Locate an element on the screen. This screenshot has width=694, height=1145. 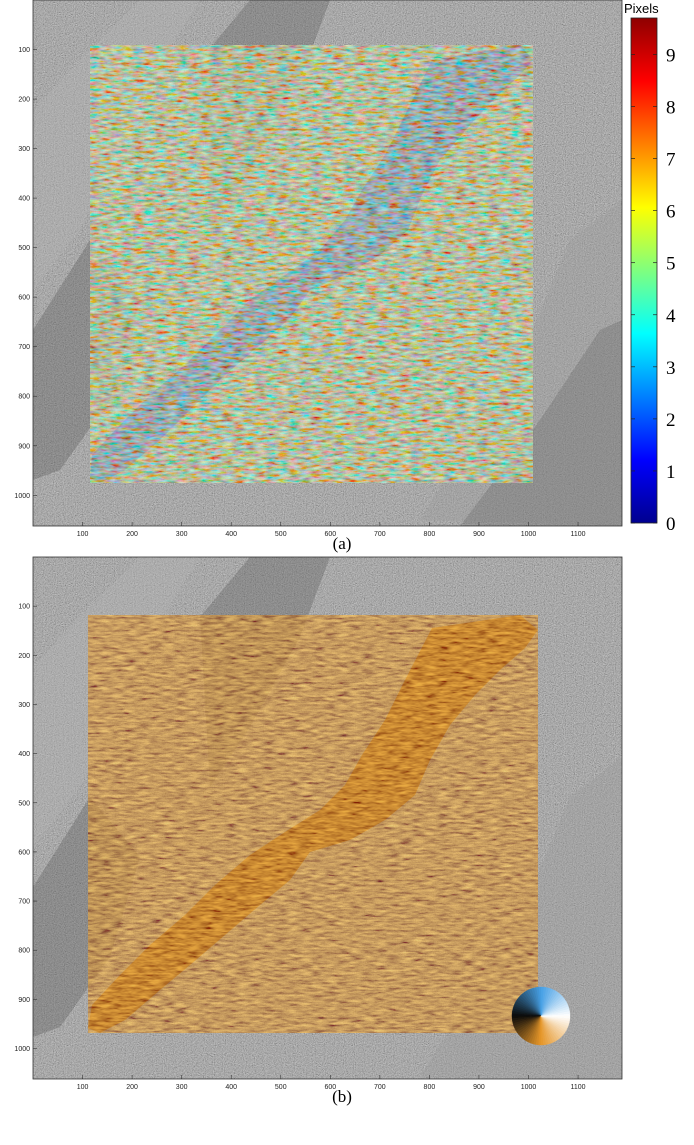
panel-a-y-axis: 100 200 300 400 500 600 700 800 900 1000 is located at coordinates (25, 273).